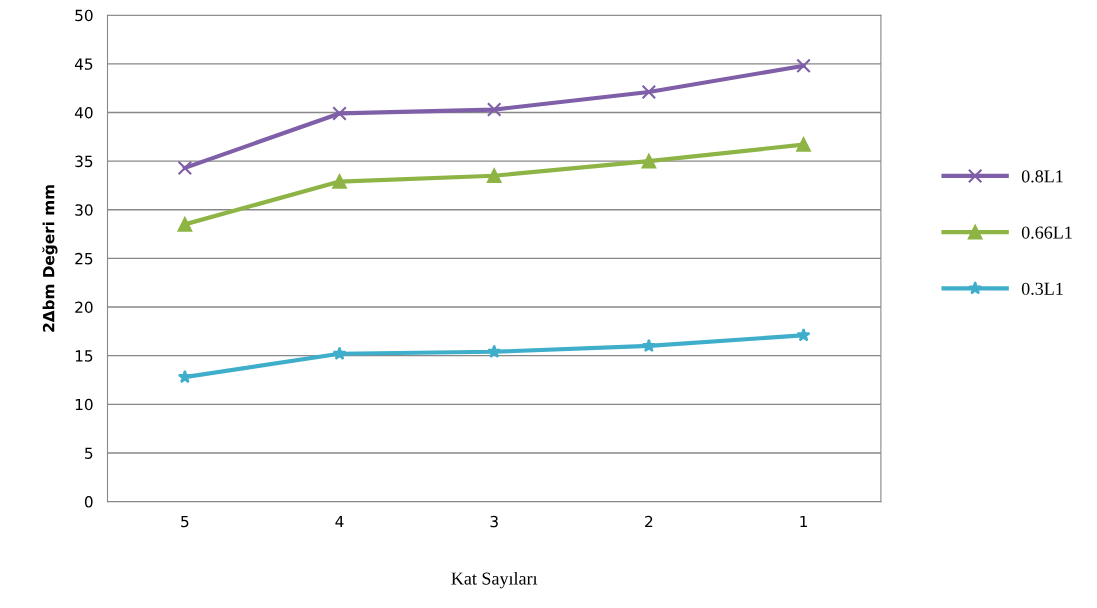  I want to click on legend-label: 0.3L1, so click(1042, 288).